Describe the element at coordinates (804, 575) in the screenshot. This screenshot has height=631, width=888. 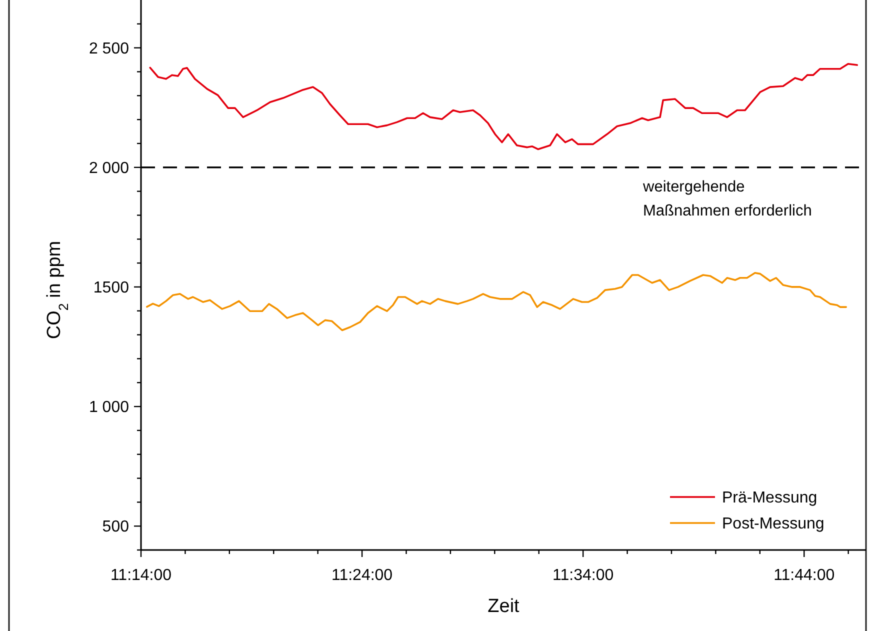
I see `x-tick-label: 11:44:00` at that location.